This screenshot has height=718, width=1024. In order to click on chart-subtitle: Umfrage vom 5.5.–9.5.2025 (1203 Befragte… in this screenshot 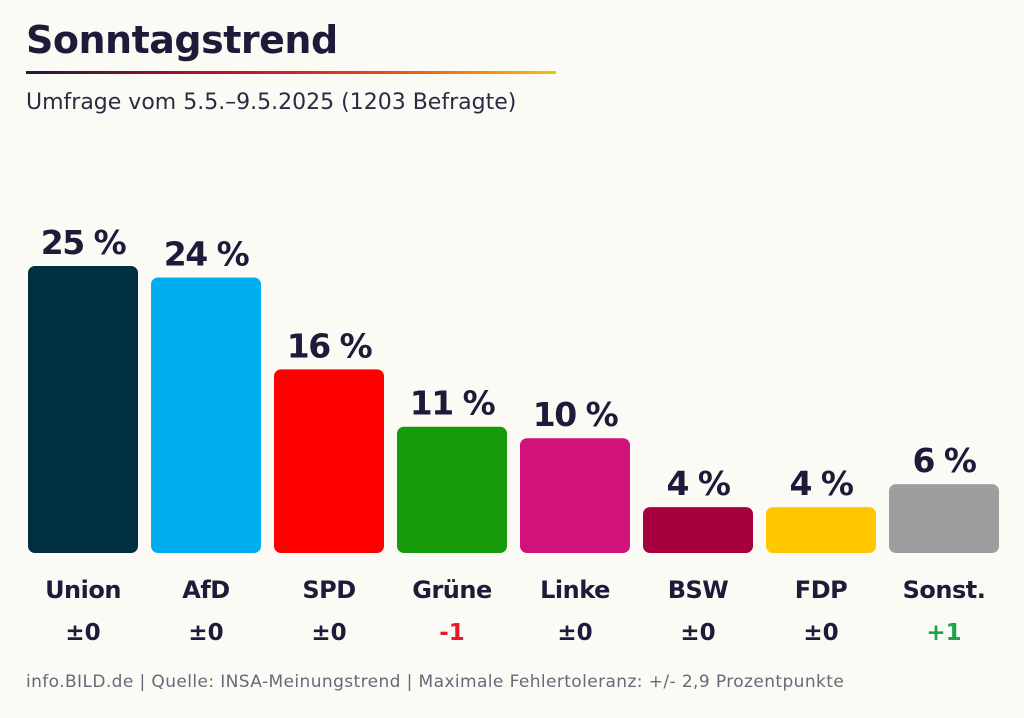, I will do `click(271, 102)`.